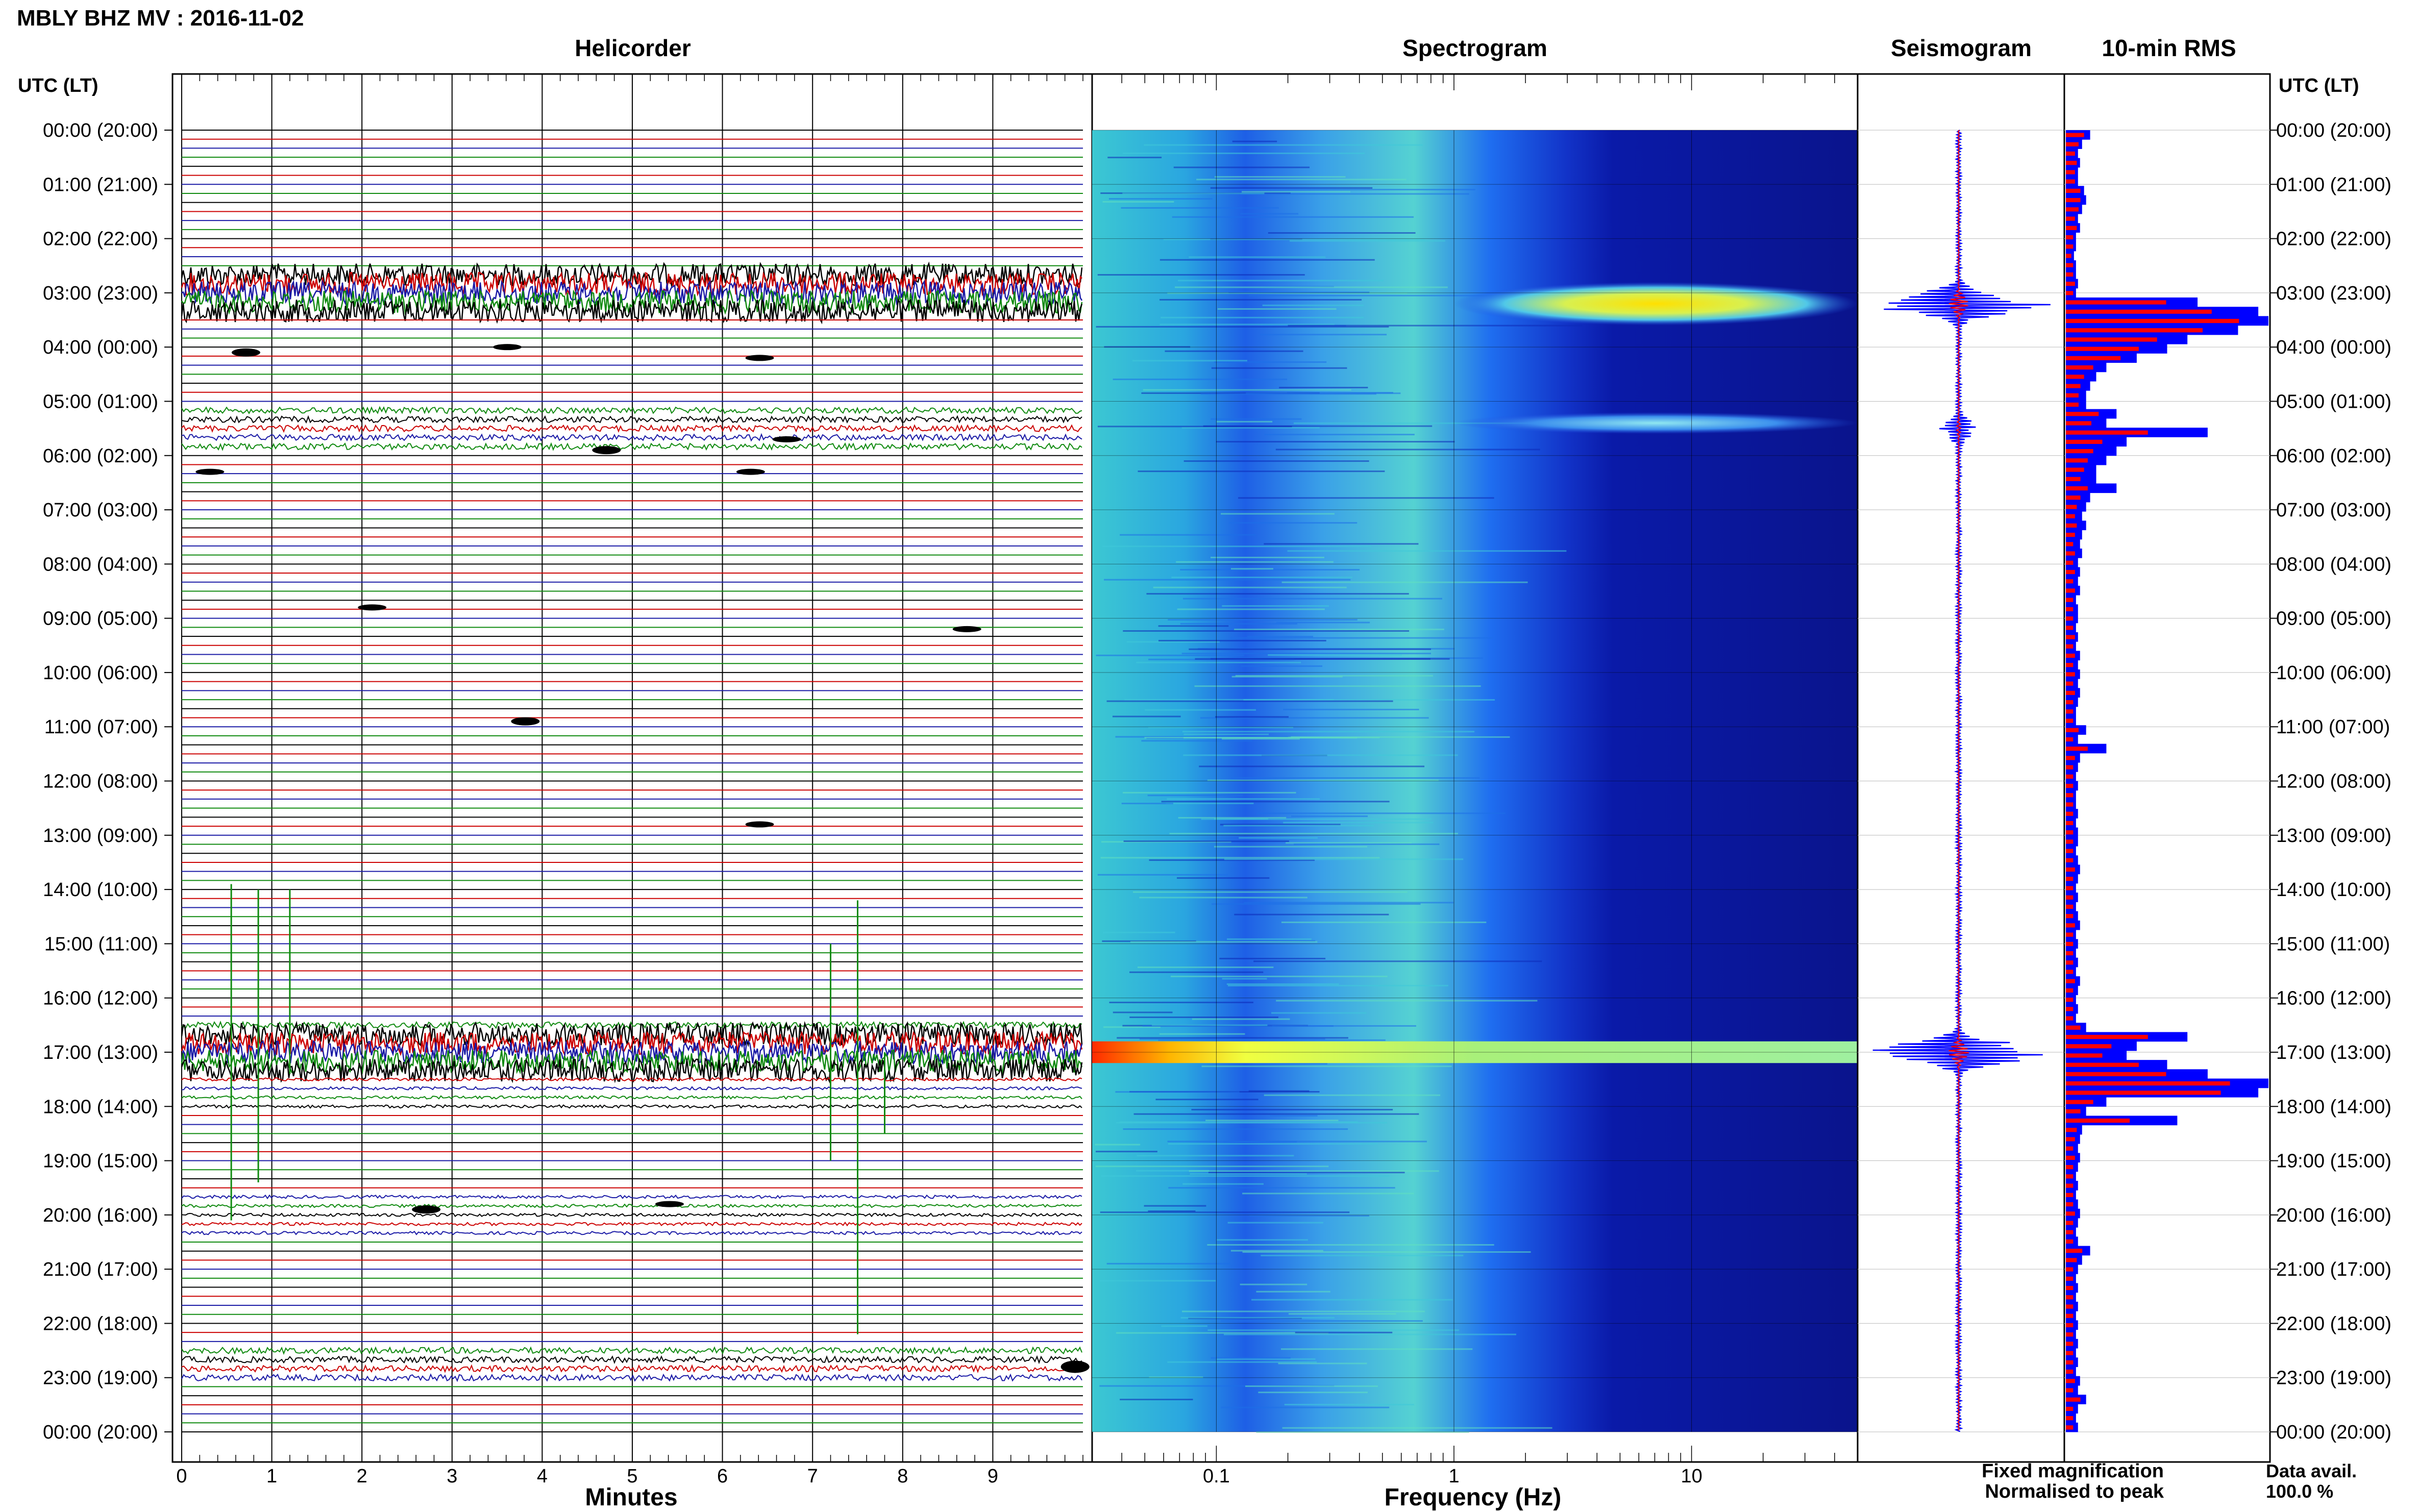 This screenshot has width=2419, height=1512. What do you see at coordinates (100, 130) in the screenshot?
I see `time-tick-label-left: 00:00 (20:00)` at bounding box center [100, 130].